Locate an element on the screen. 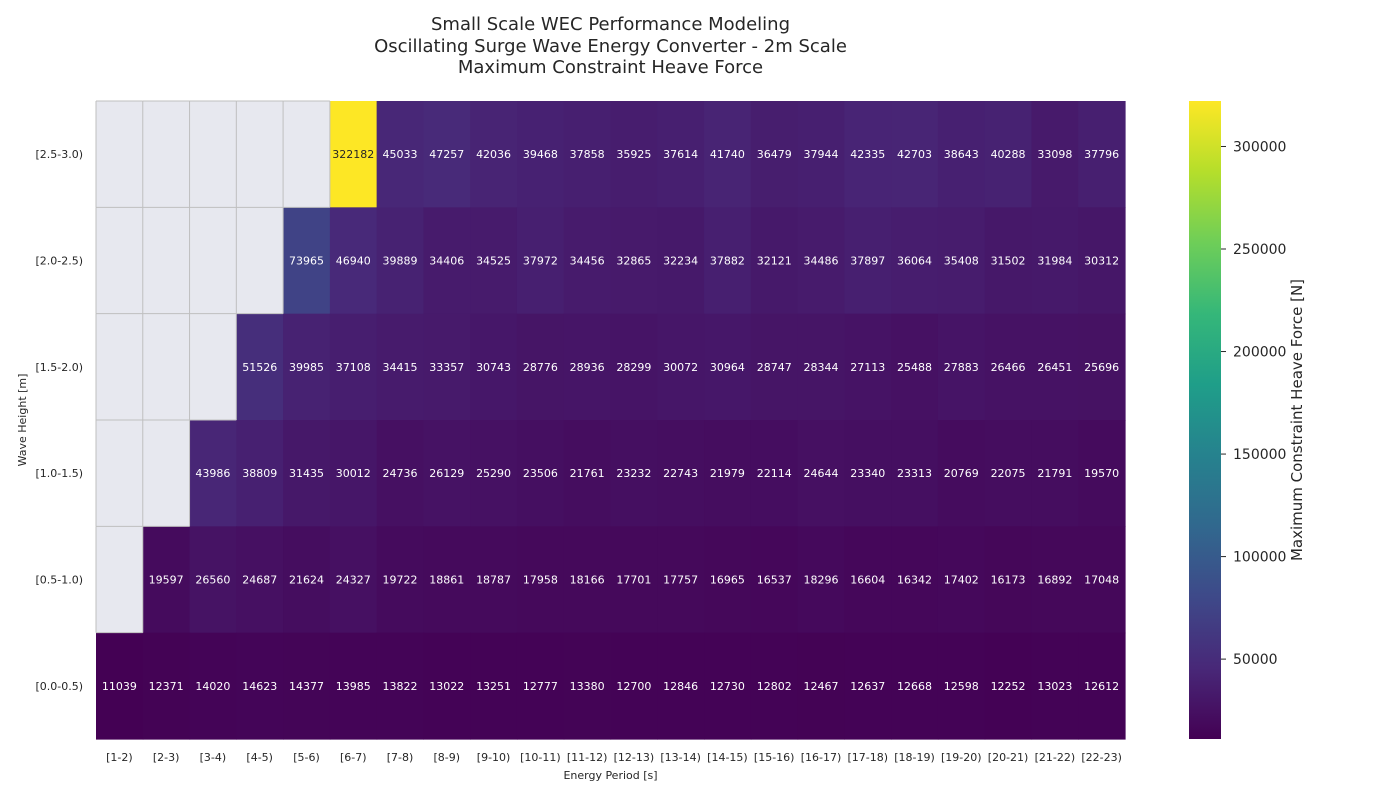 This screenshot has height=800, width=1400. cell-value-label: 12777 is located at coordinates (540, 686).